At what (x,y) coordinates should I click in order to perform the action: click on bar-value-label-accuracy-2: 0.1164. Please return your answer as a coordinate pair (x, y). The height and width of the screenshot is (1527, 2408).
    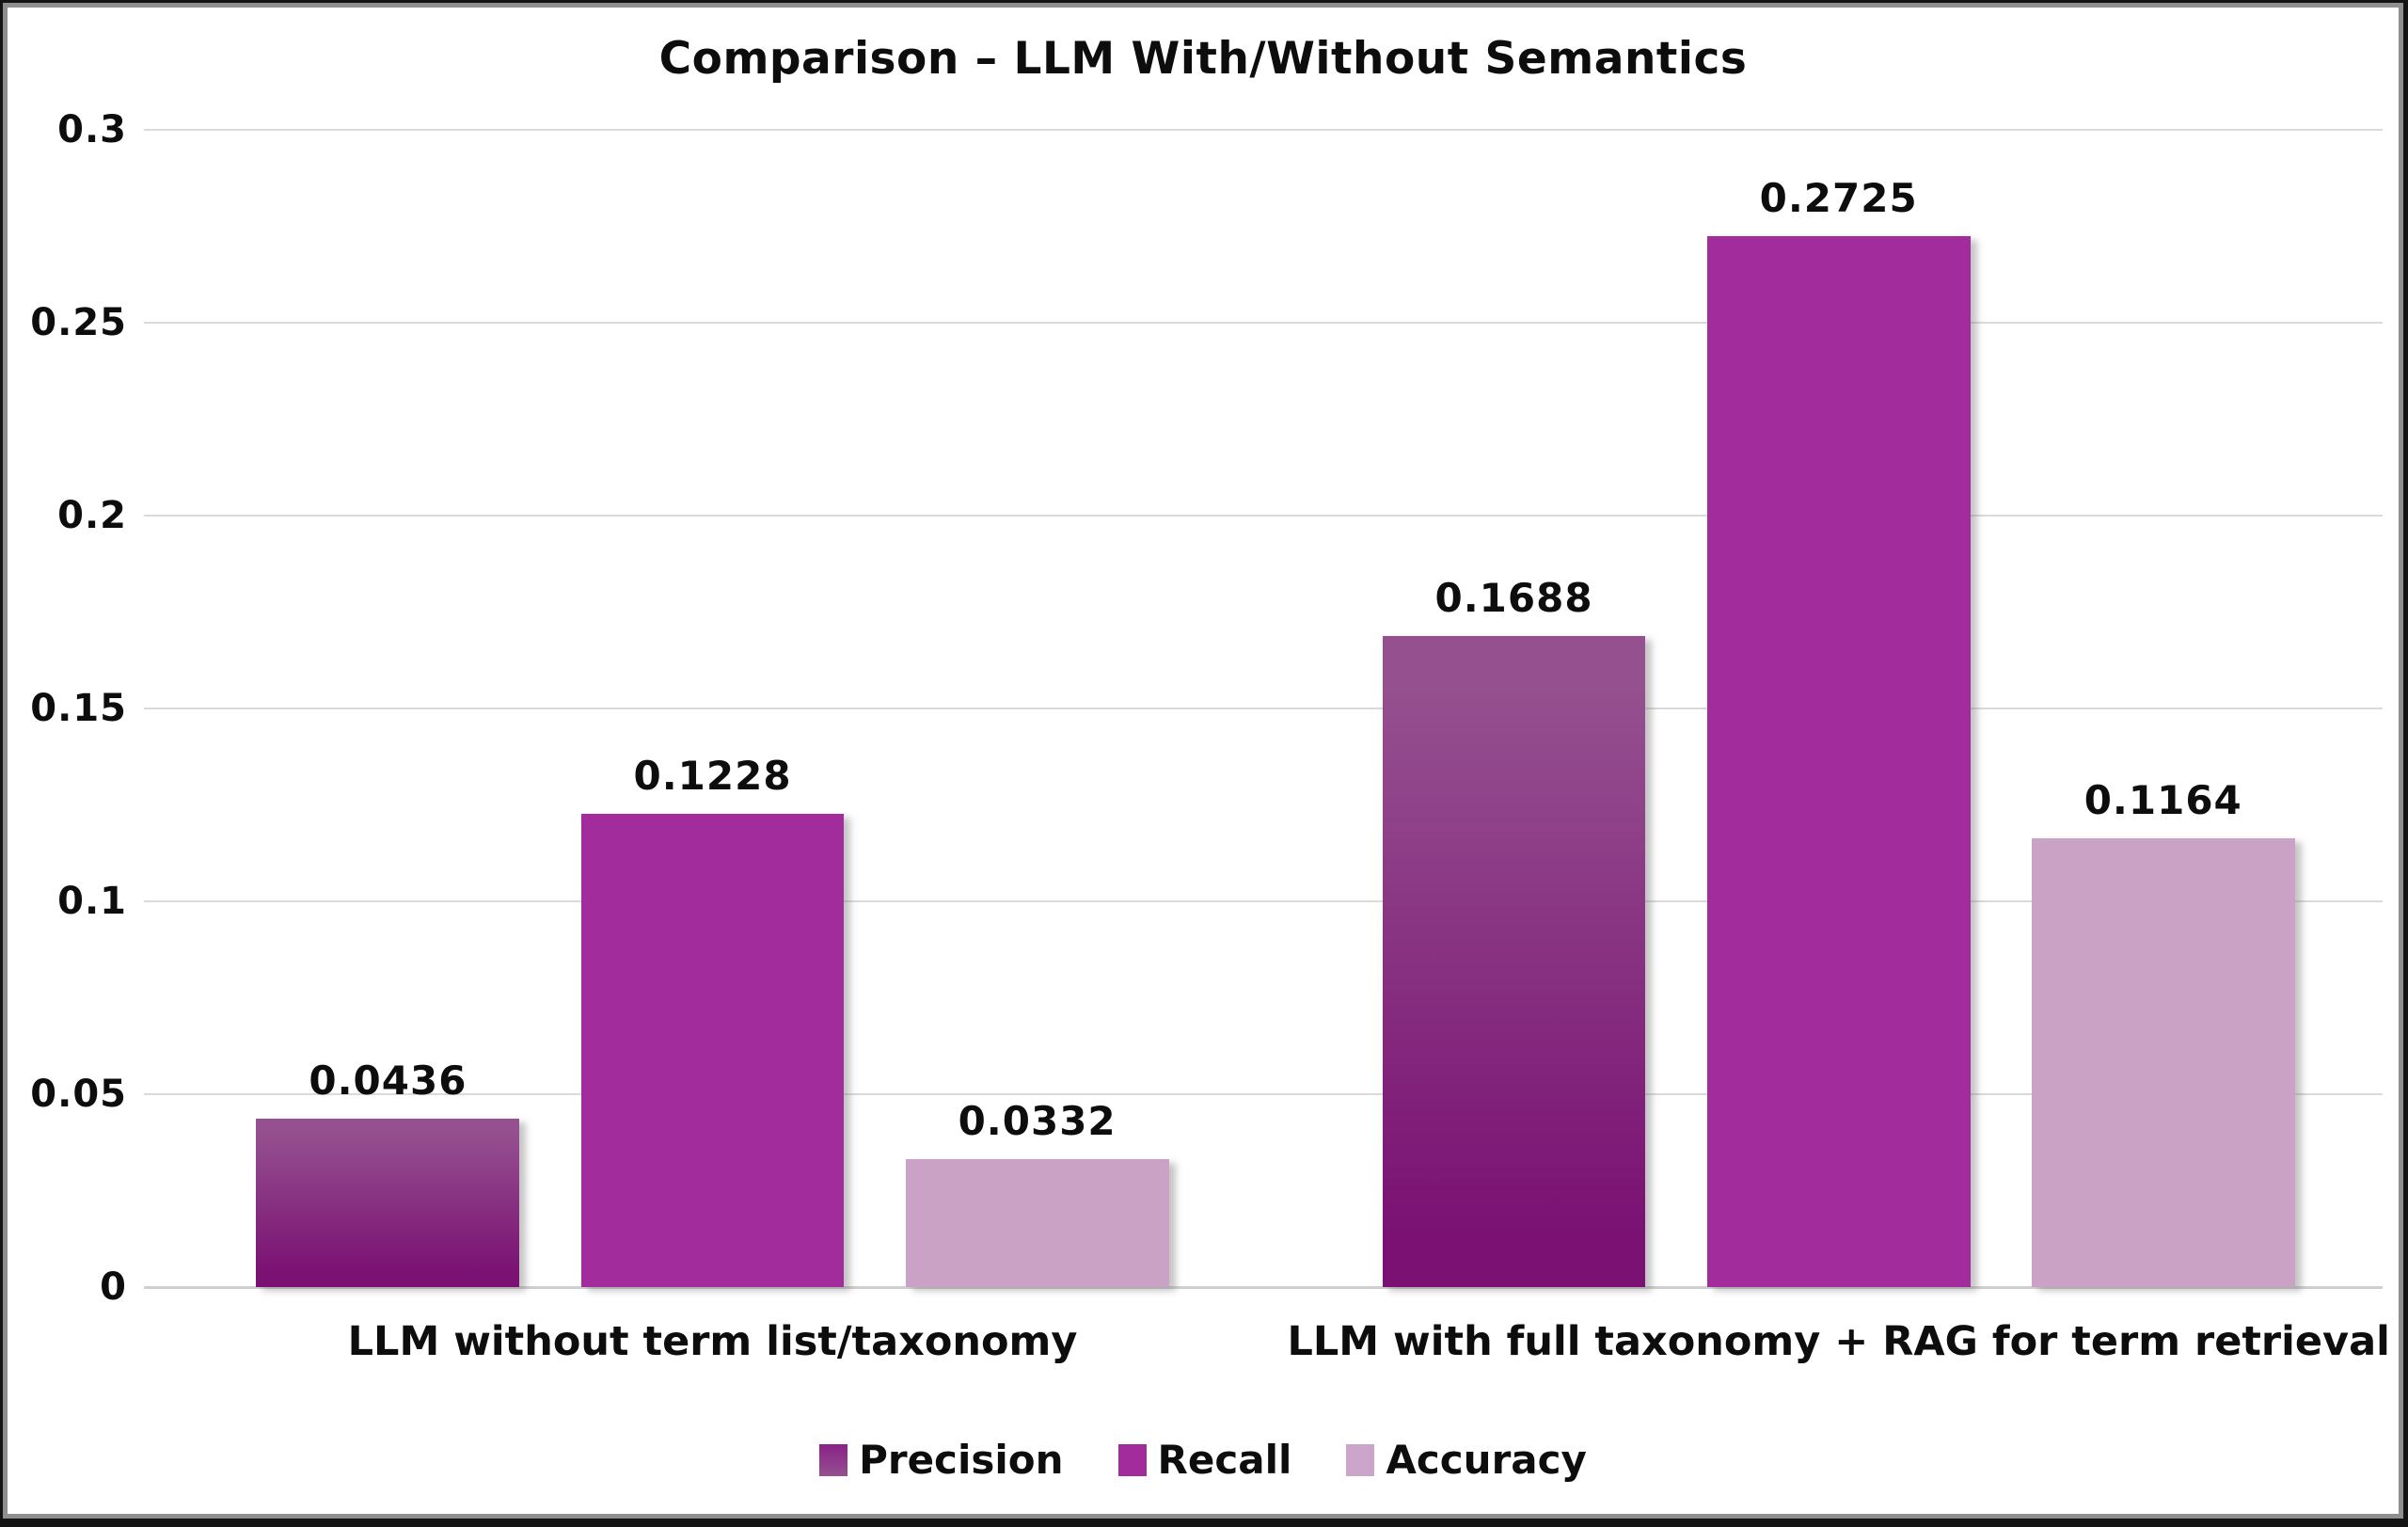
    Looking at the image, I should click on (2163, 799).